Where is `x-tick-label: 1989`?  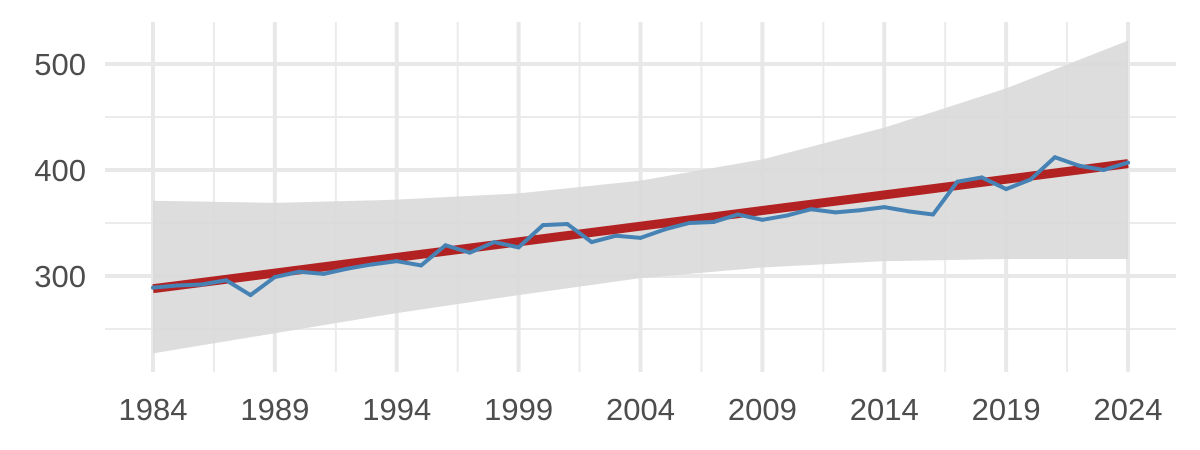
x-tick-label: 1989 is located at coordinates (274, 409).